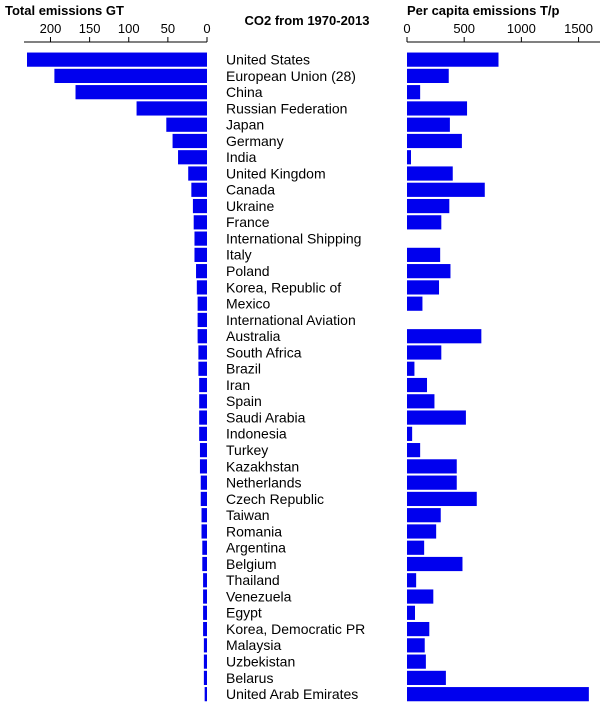  What do you see at coordinates (268, 60) in the screenshot?
I see `country-label: United States` at bounding box center [268, 60].